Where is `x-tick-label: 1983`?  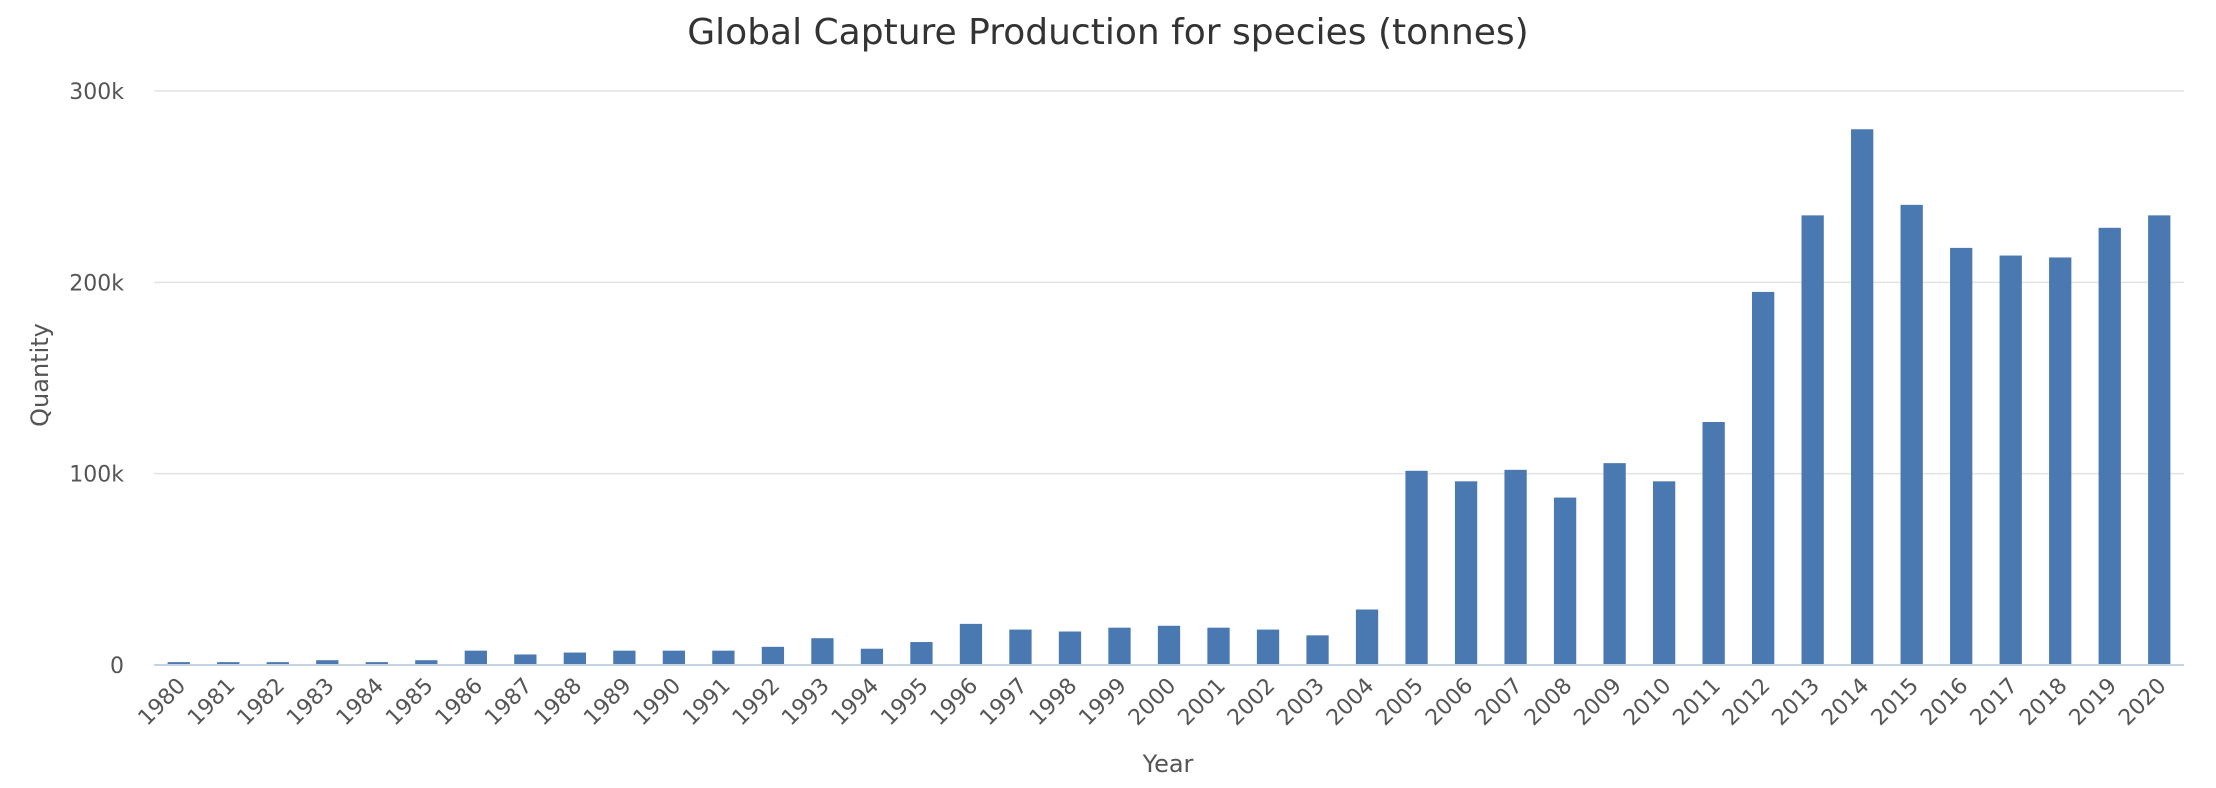 x-tick-label: 1983 is located at coordinates (310, 702).